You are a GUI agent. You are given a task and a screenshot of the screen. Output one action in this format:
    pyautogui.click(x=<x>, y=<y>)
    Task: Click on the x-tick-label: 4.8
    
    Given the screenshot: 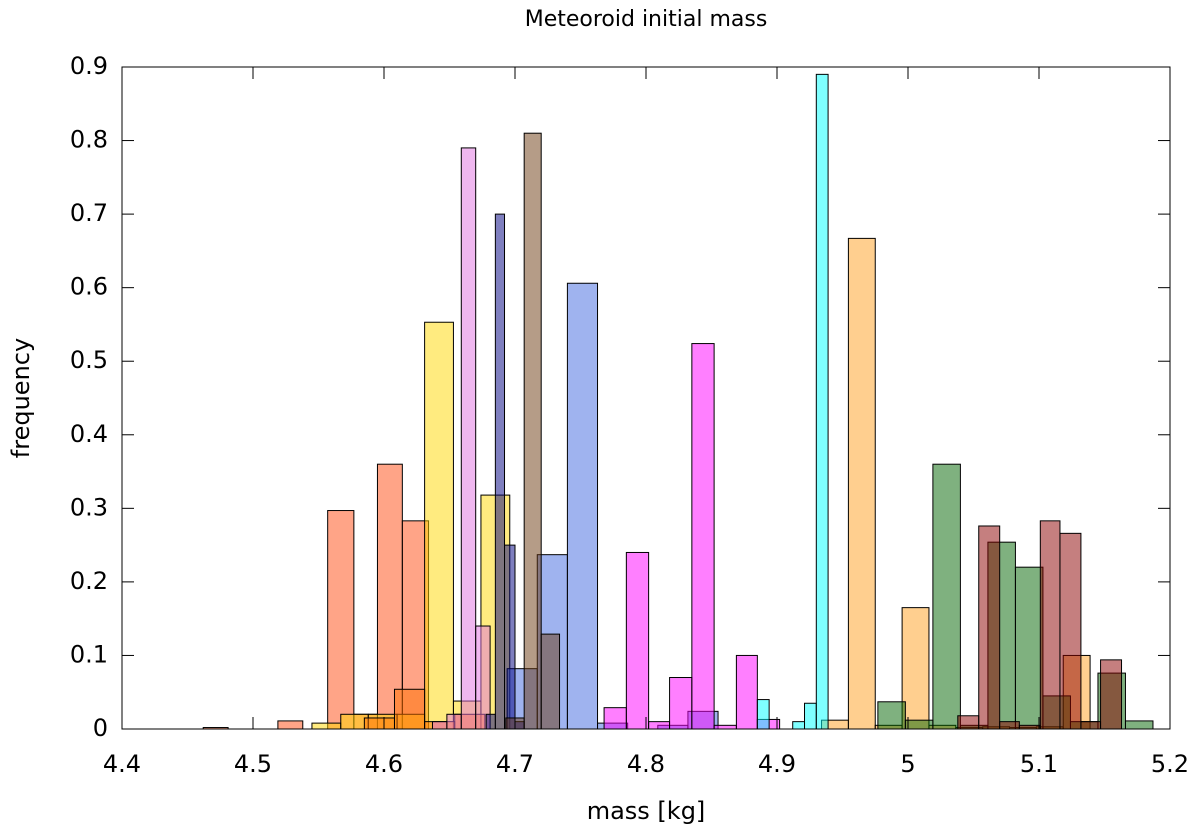 What is the action you would take?
    pyautogui.click(x=646, y=764)
    